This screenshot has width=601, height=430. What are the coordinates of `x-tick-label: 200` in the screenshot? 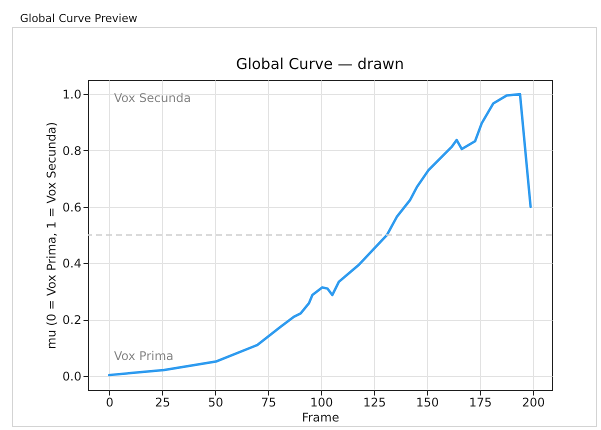 It's located at (533, 403).